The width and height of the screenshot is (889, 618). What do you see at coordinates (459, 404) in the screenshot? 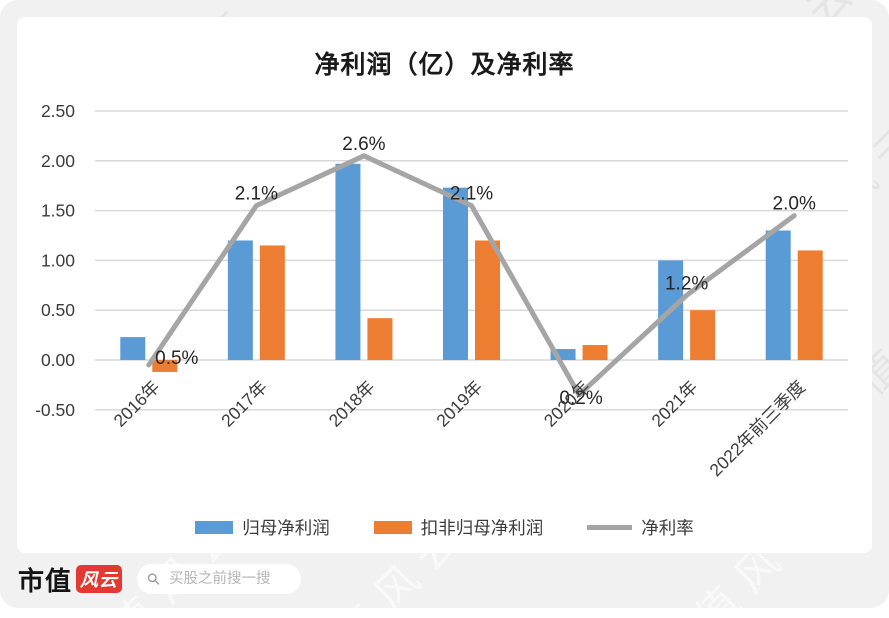
I see `x-axis-label: 2019年` at bounding box center [459, 404].